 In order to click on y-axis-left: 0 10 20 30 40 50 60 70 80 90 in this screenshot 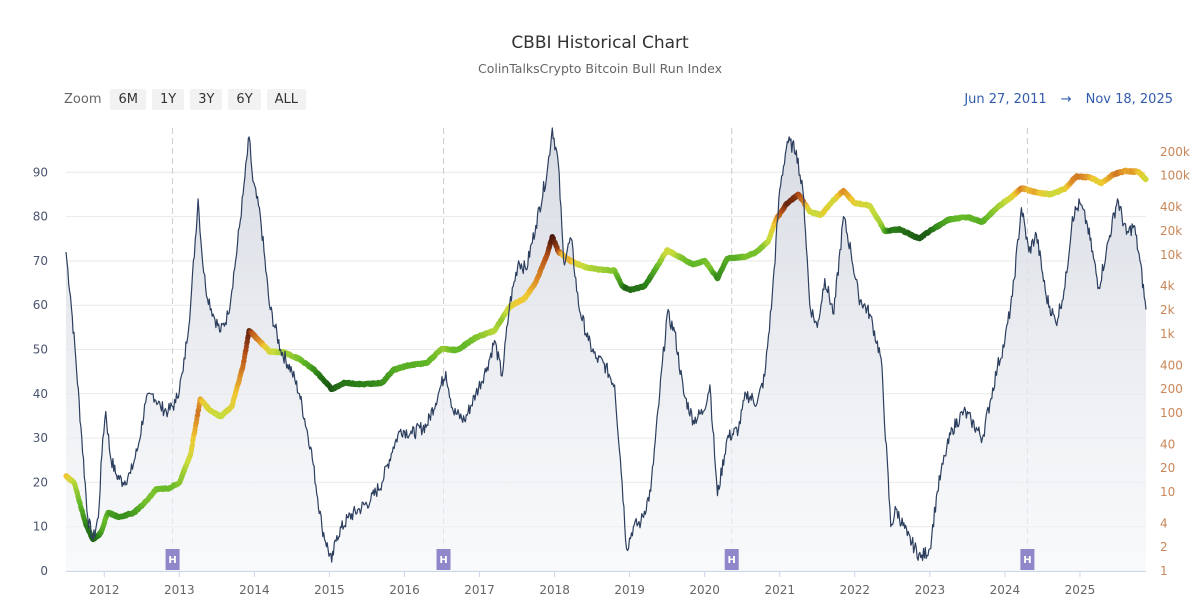, I will do `click(40, 371)`.